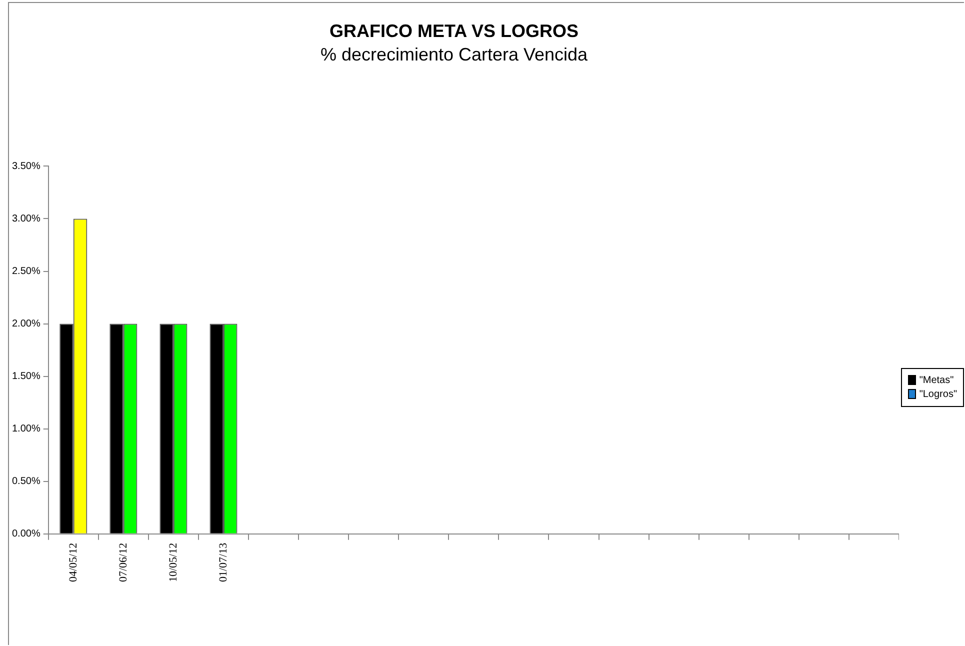 Image resolution: width=965 pixels, height=646 pixels. I want to click on x-tick-label: 04/05/12, so click(73, 562).